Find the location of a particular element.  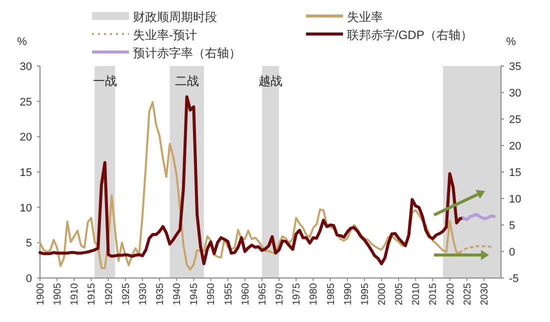

y2-tick-label: 25 is located at coordinates (515, 120).